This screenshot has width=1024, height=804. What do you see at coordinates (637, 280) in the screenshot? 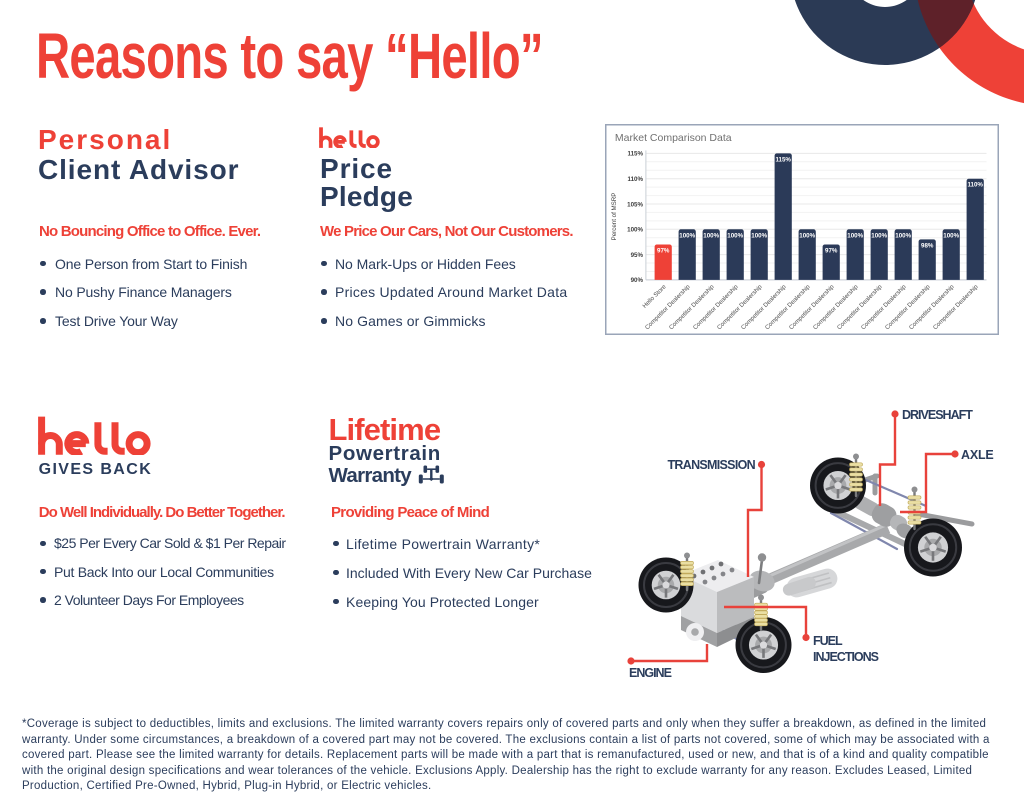
I see `svg-text: 90%` at bounding box center [637, 280].